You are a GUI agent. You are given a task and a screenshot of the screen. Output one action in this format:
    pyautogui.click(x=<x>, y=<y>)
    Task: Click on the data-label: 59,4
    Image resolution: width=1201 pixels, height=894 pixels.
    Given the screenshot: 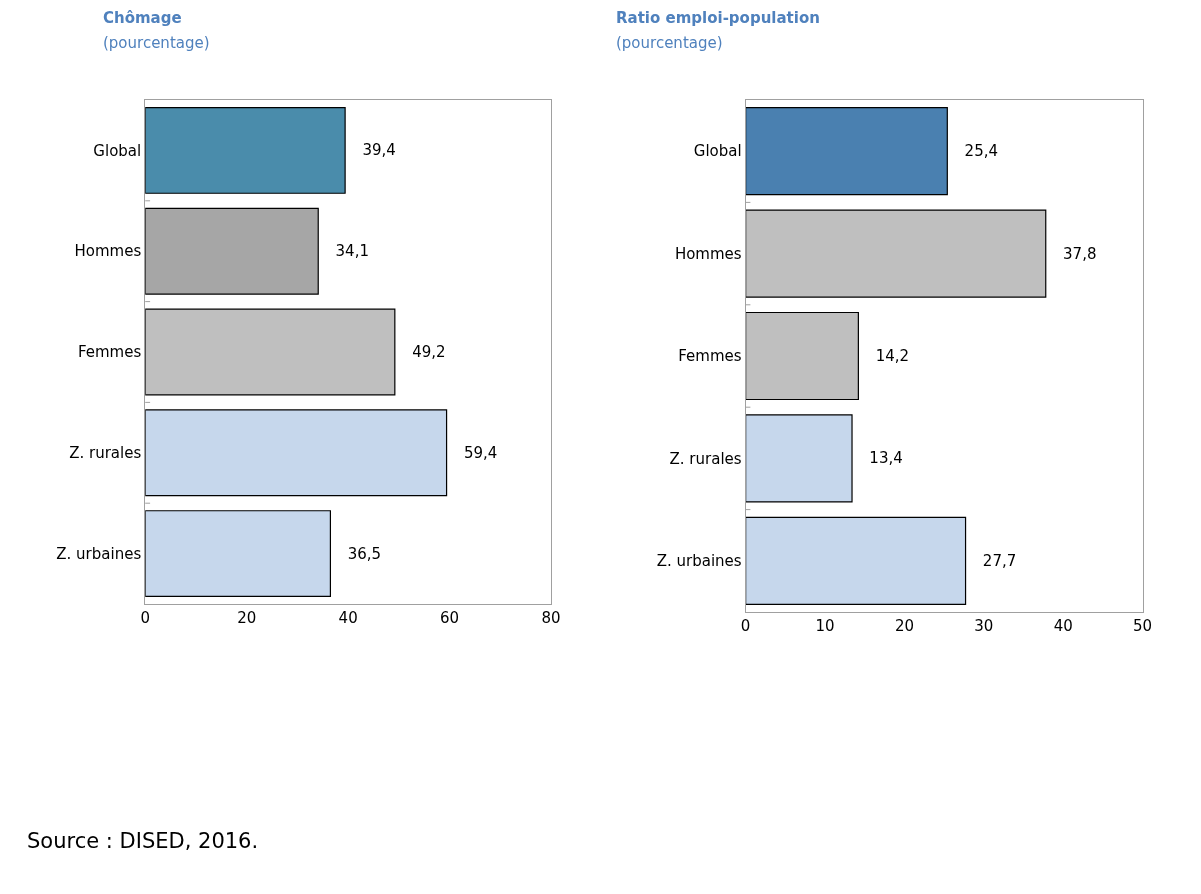 What is the action you would take?
    pyautogui.click(x=473, y=452)
    